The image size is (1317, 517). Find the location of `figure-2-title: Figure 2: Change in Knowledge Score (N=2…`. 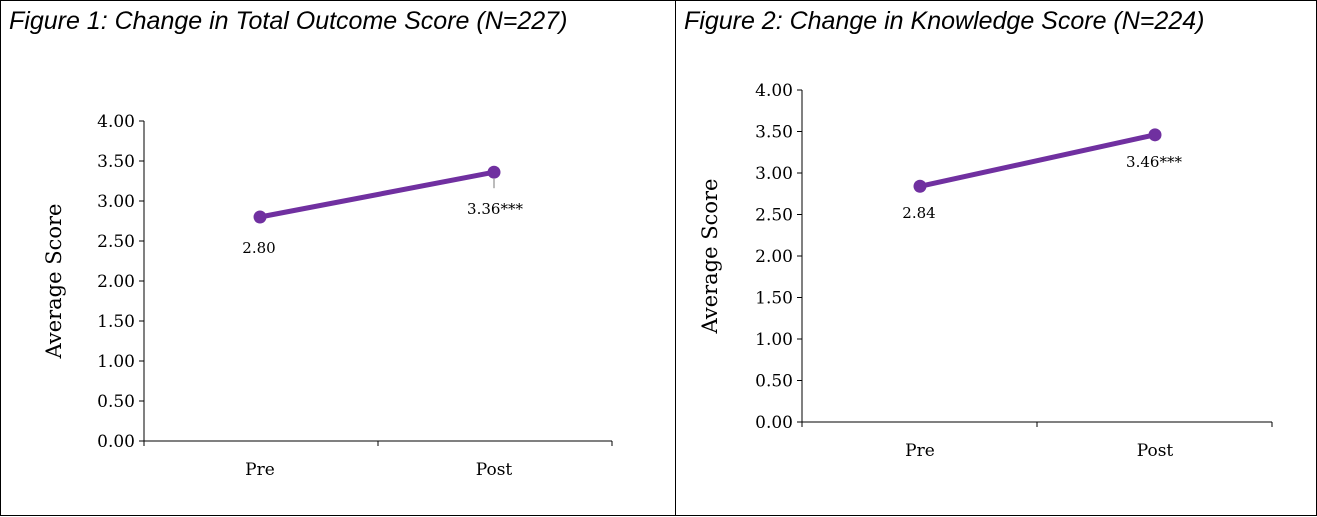

figure-2-title: Figure 2: Change in Knowledge Score (N=2… is located at coordinates (944, 21).